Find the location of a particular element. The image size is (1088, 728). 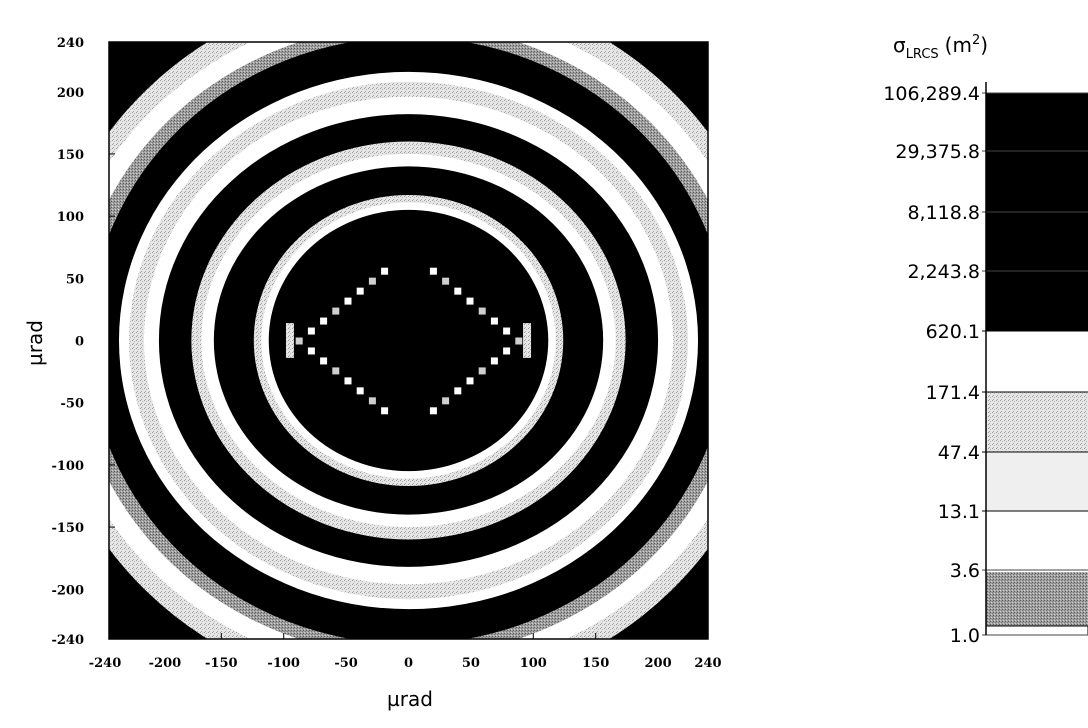

colorbar-title-subscript: LRCS is located at coordinates (922, 54).